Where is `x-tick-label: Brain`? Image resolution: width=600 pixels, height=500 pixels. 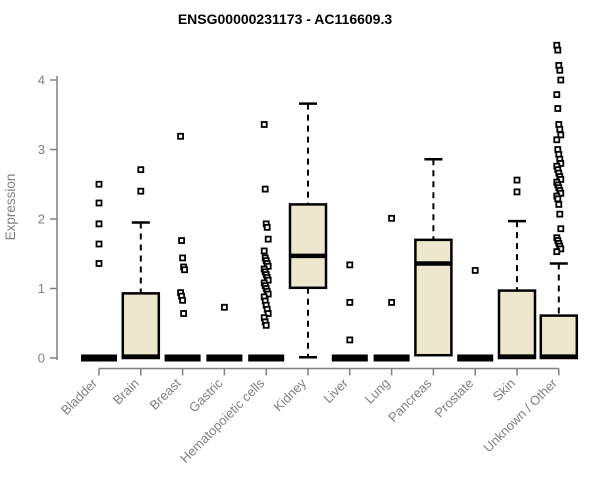 x-tick-label: Brain is located at coordinates (126, 392).